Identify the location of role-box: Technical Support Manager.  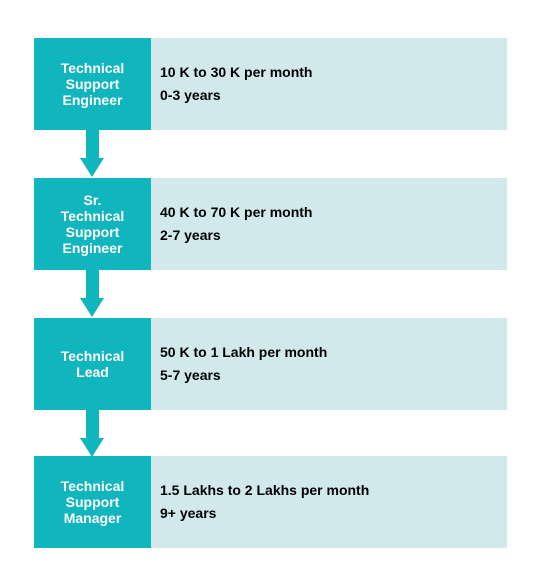
(92, 502).